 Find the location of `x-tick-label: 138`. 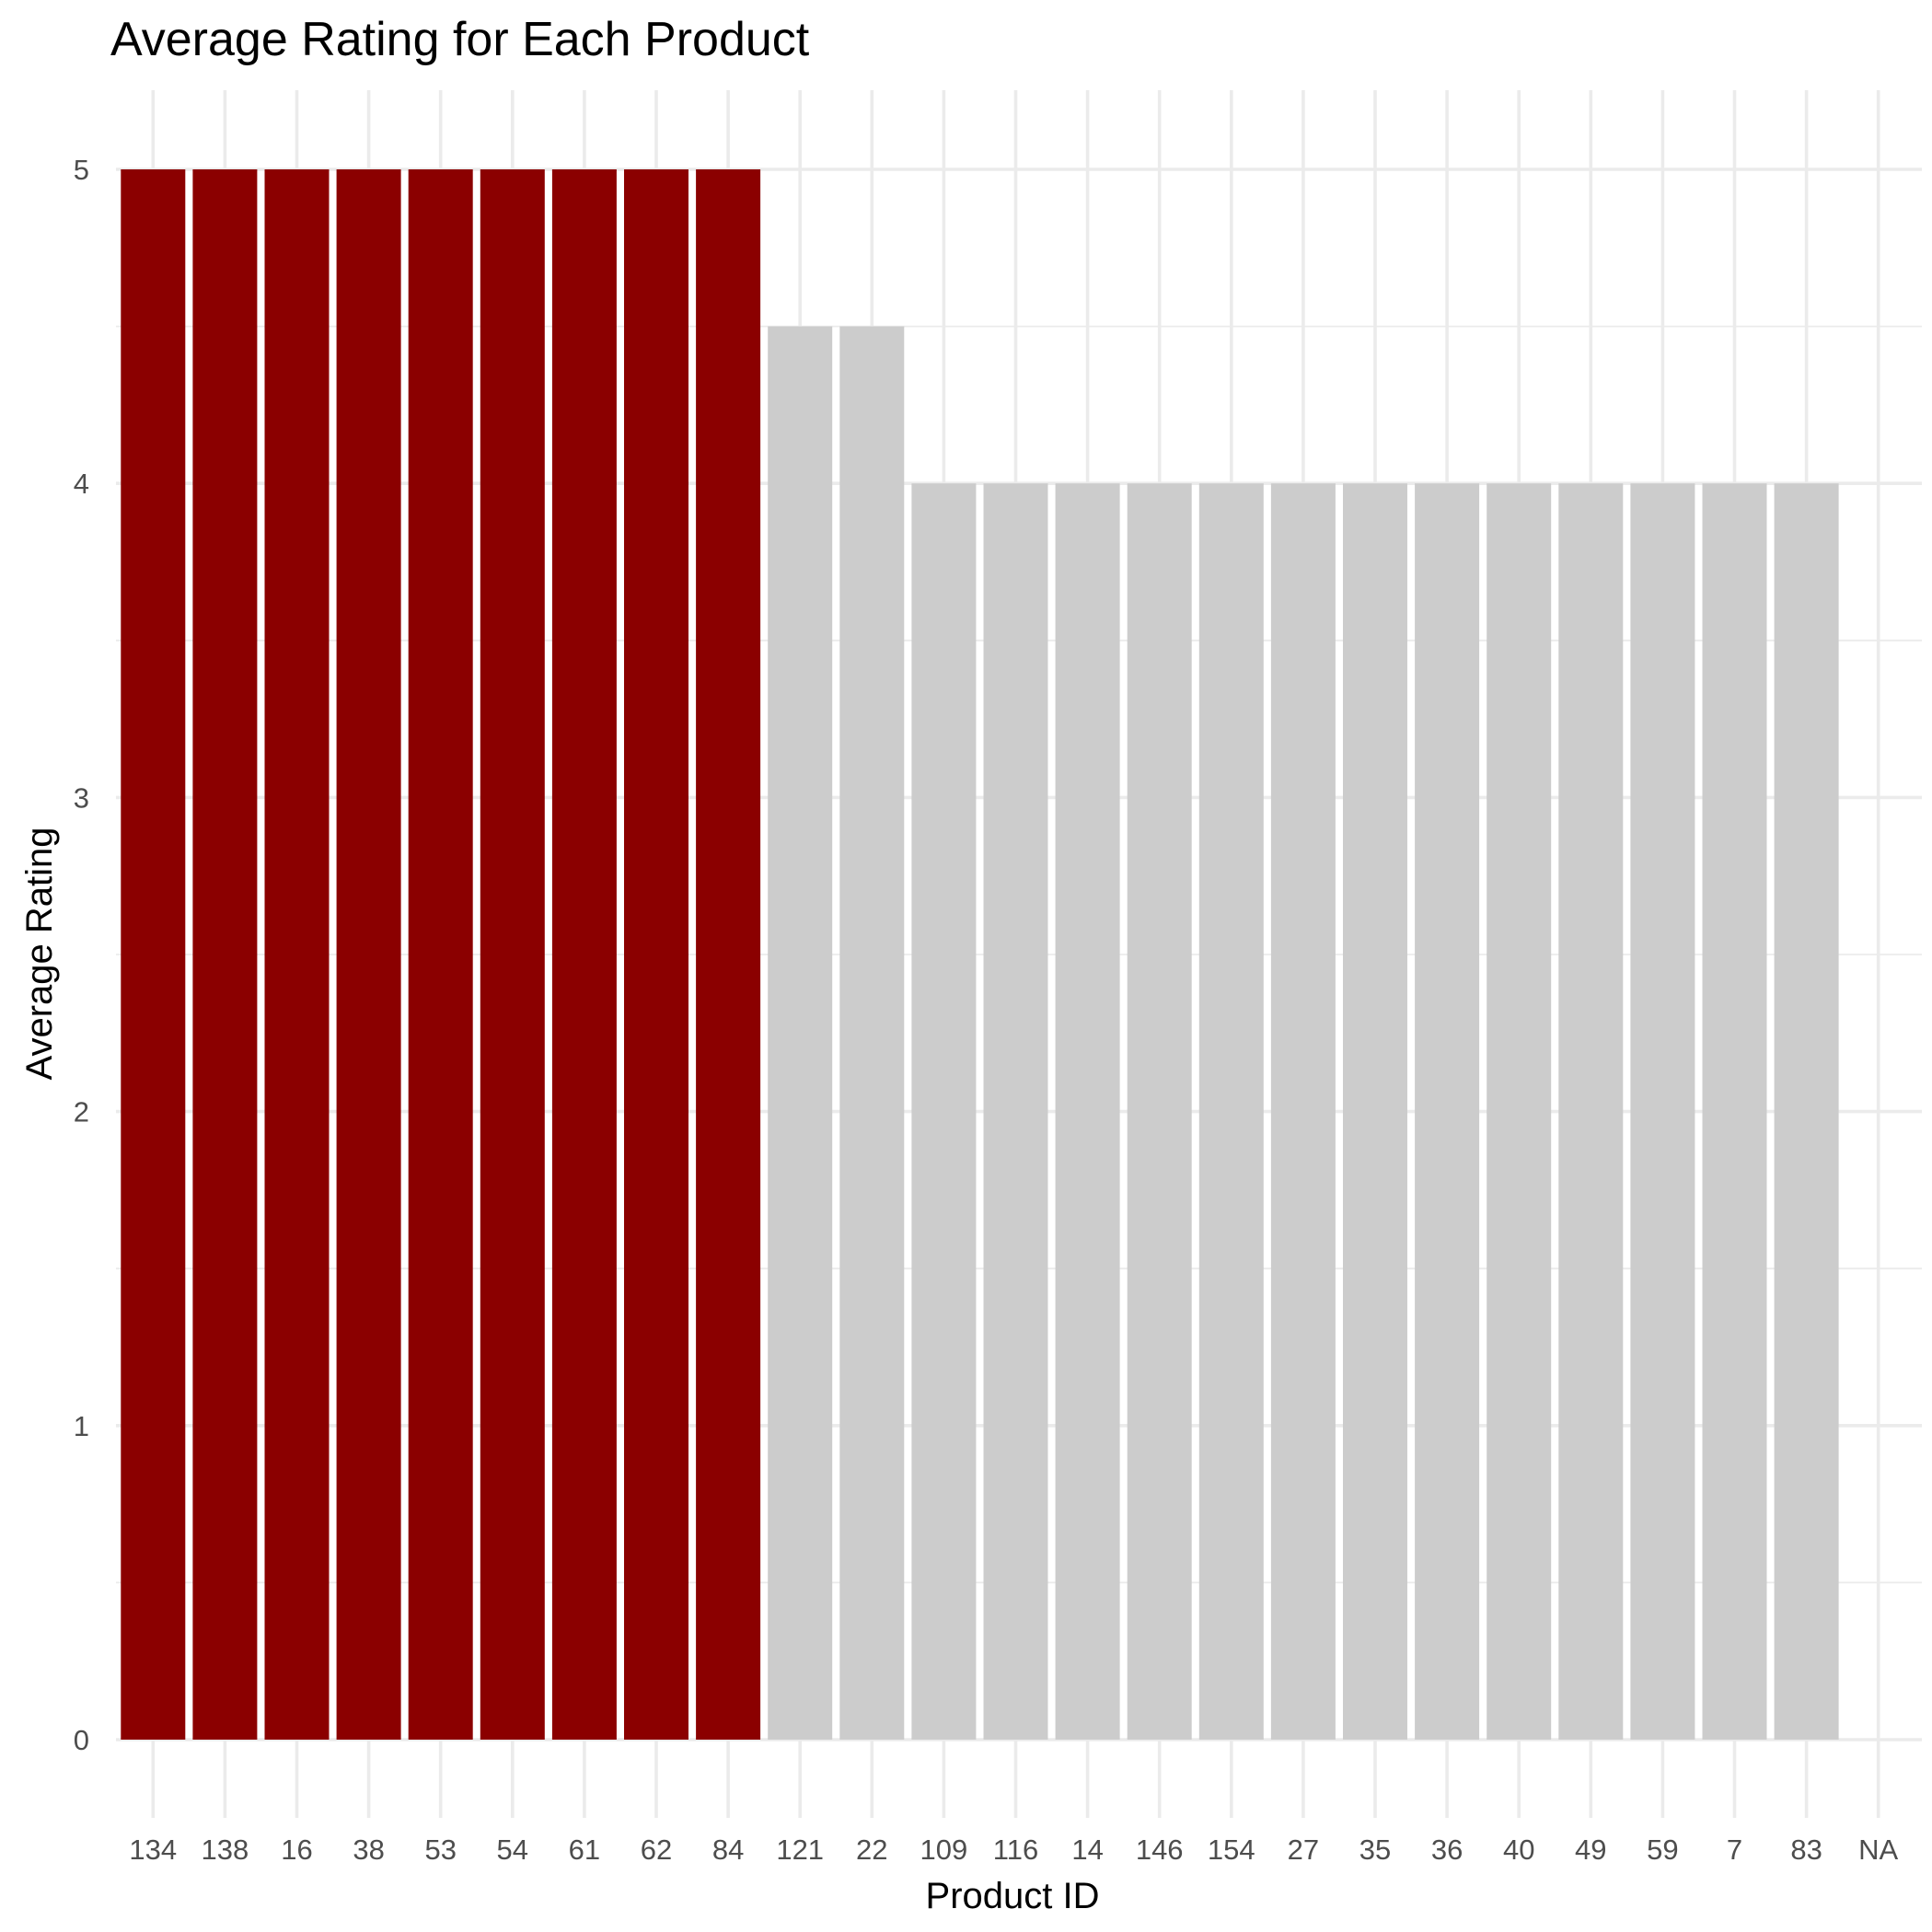

x-tick-label: 138 is located at coordinates (226, 1850).